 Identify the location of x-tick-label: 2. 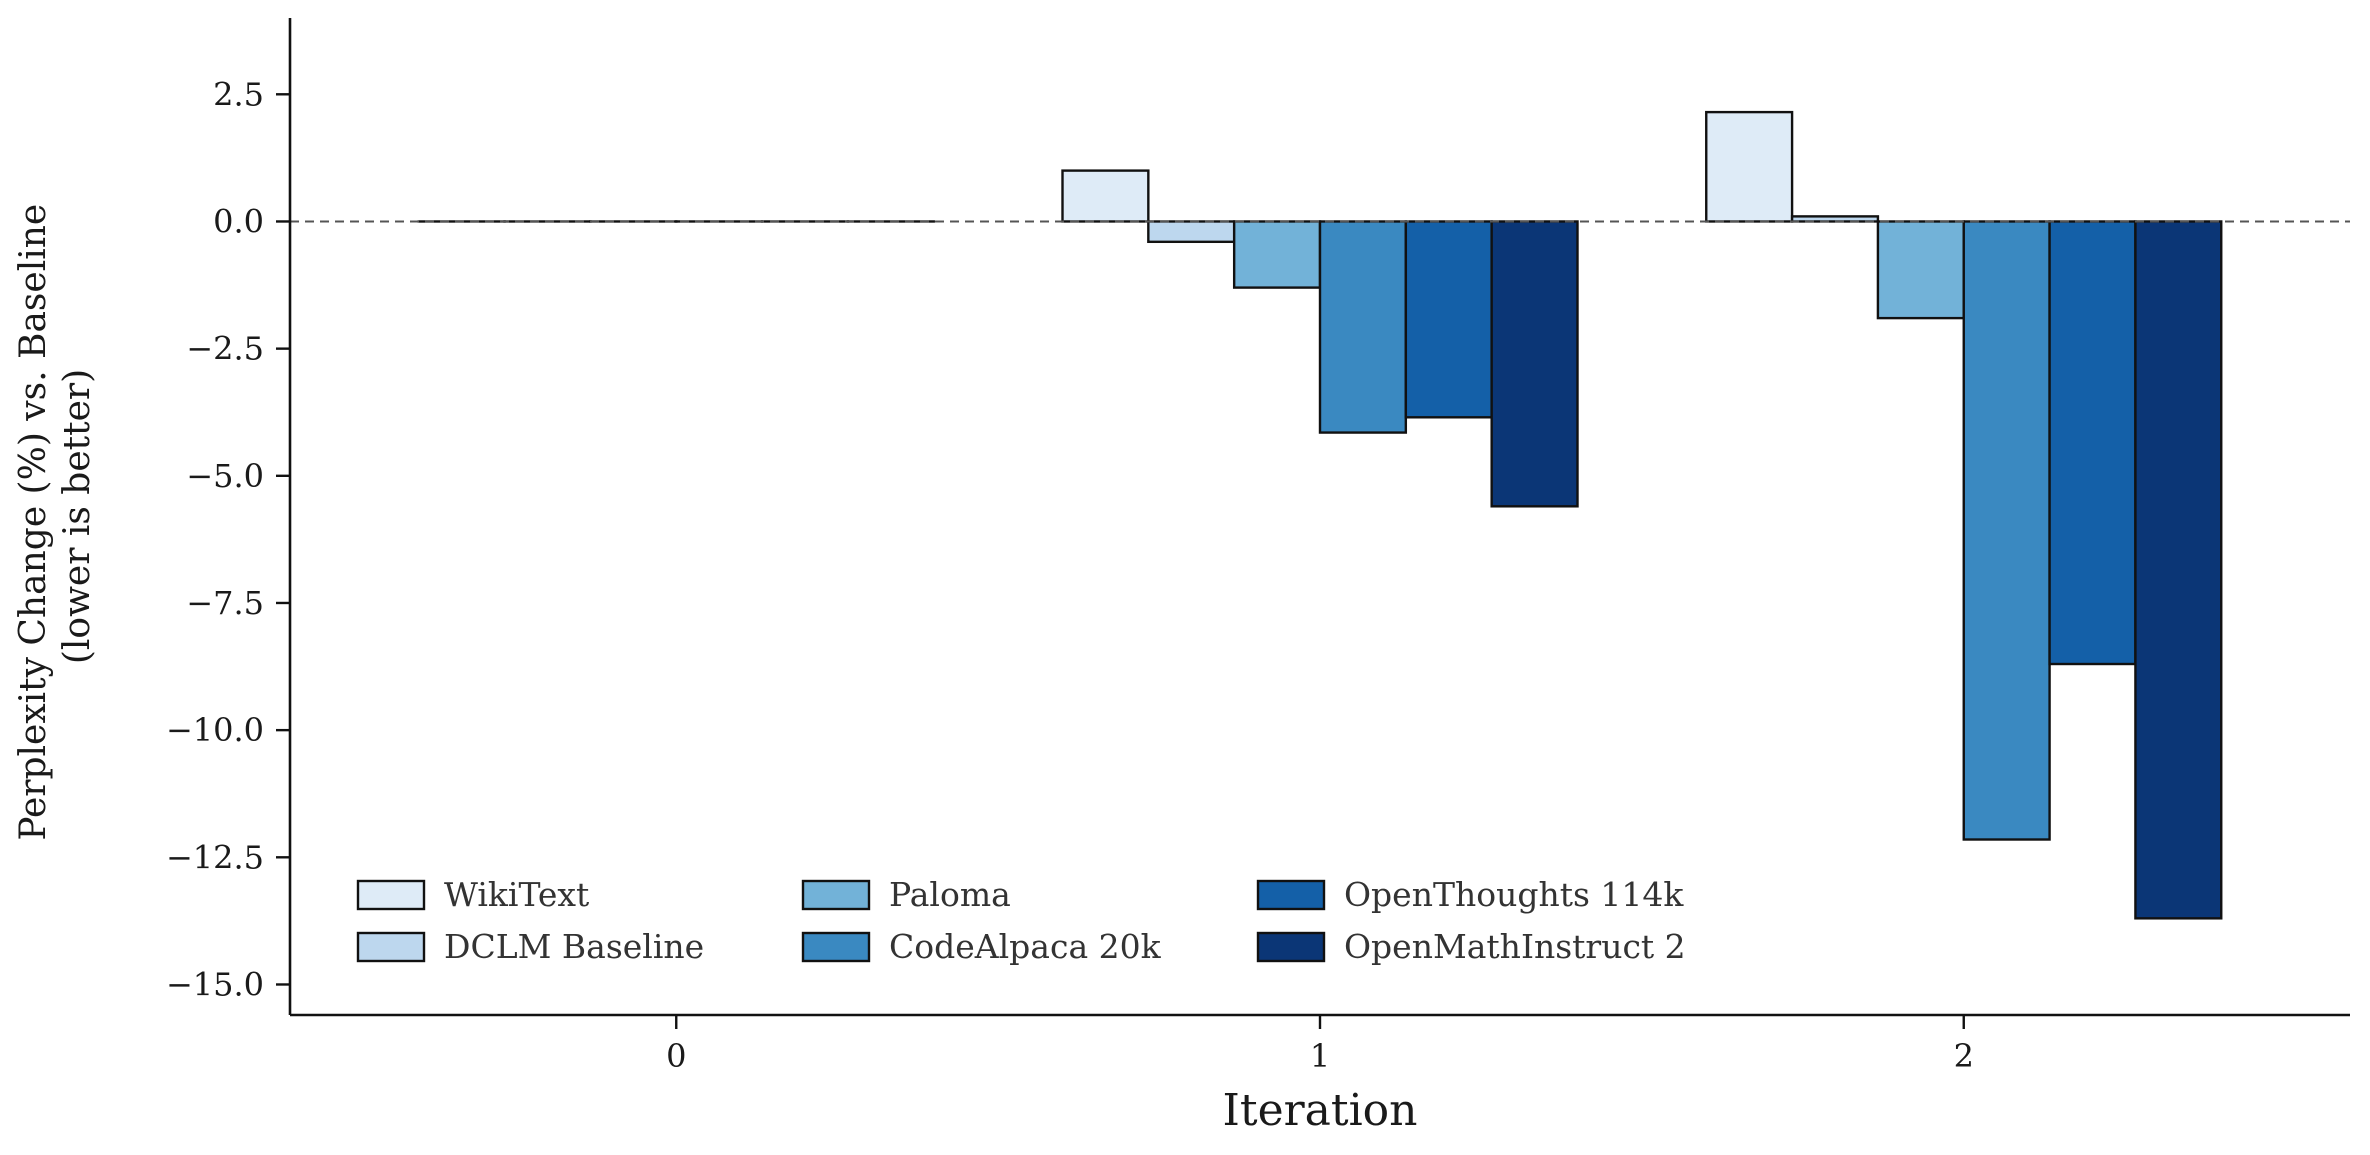
(1964, 1056).